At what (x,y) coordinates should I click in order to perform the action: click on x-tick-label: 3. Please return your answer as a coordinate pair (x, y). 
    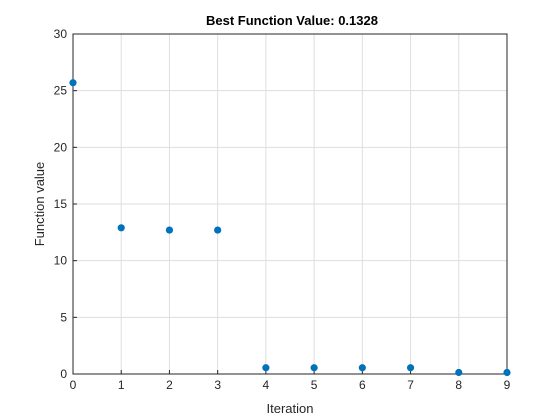
    Looking at the image, I should click on (217, 385).